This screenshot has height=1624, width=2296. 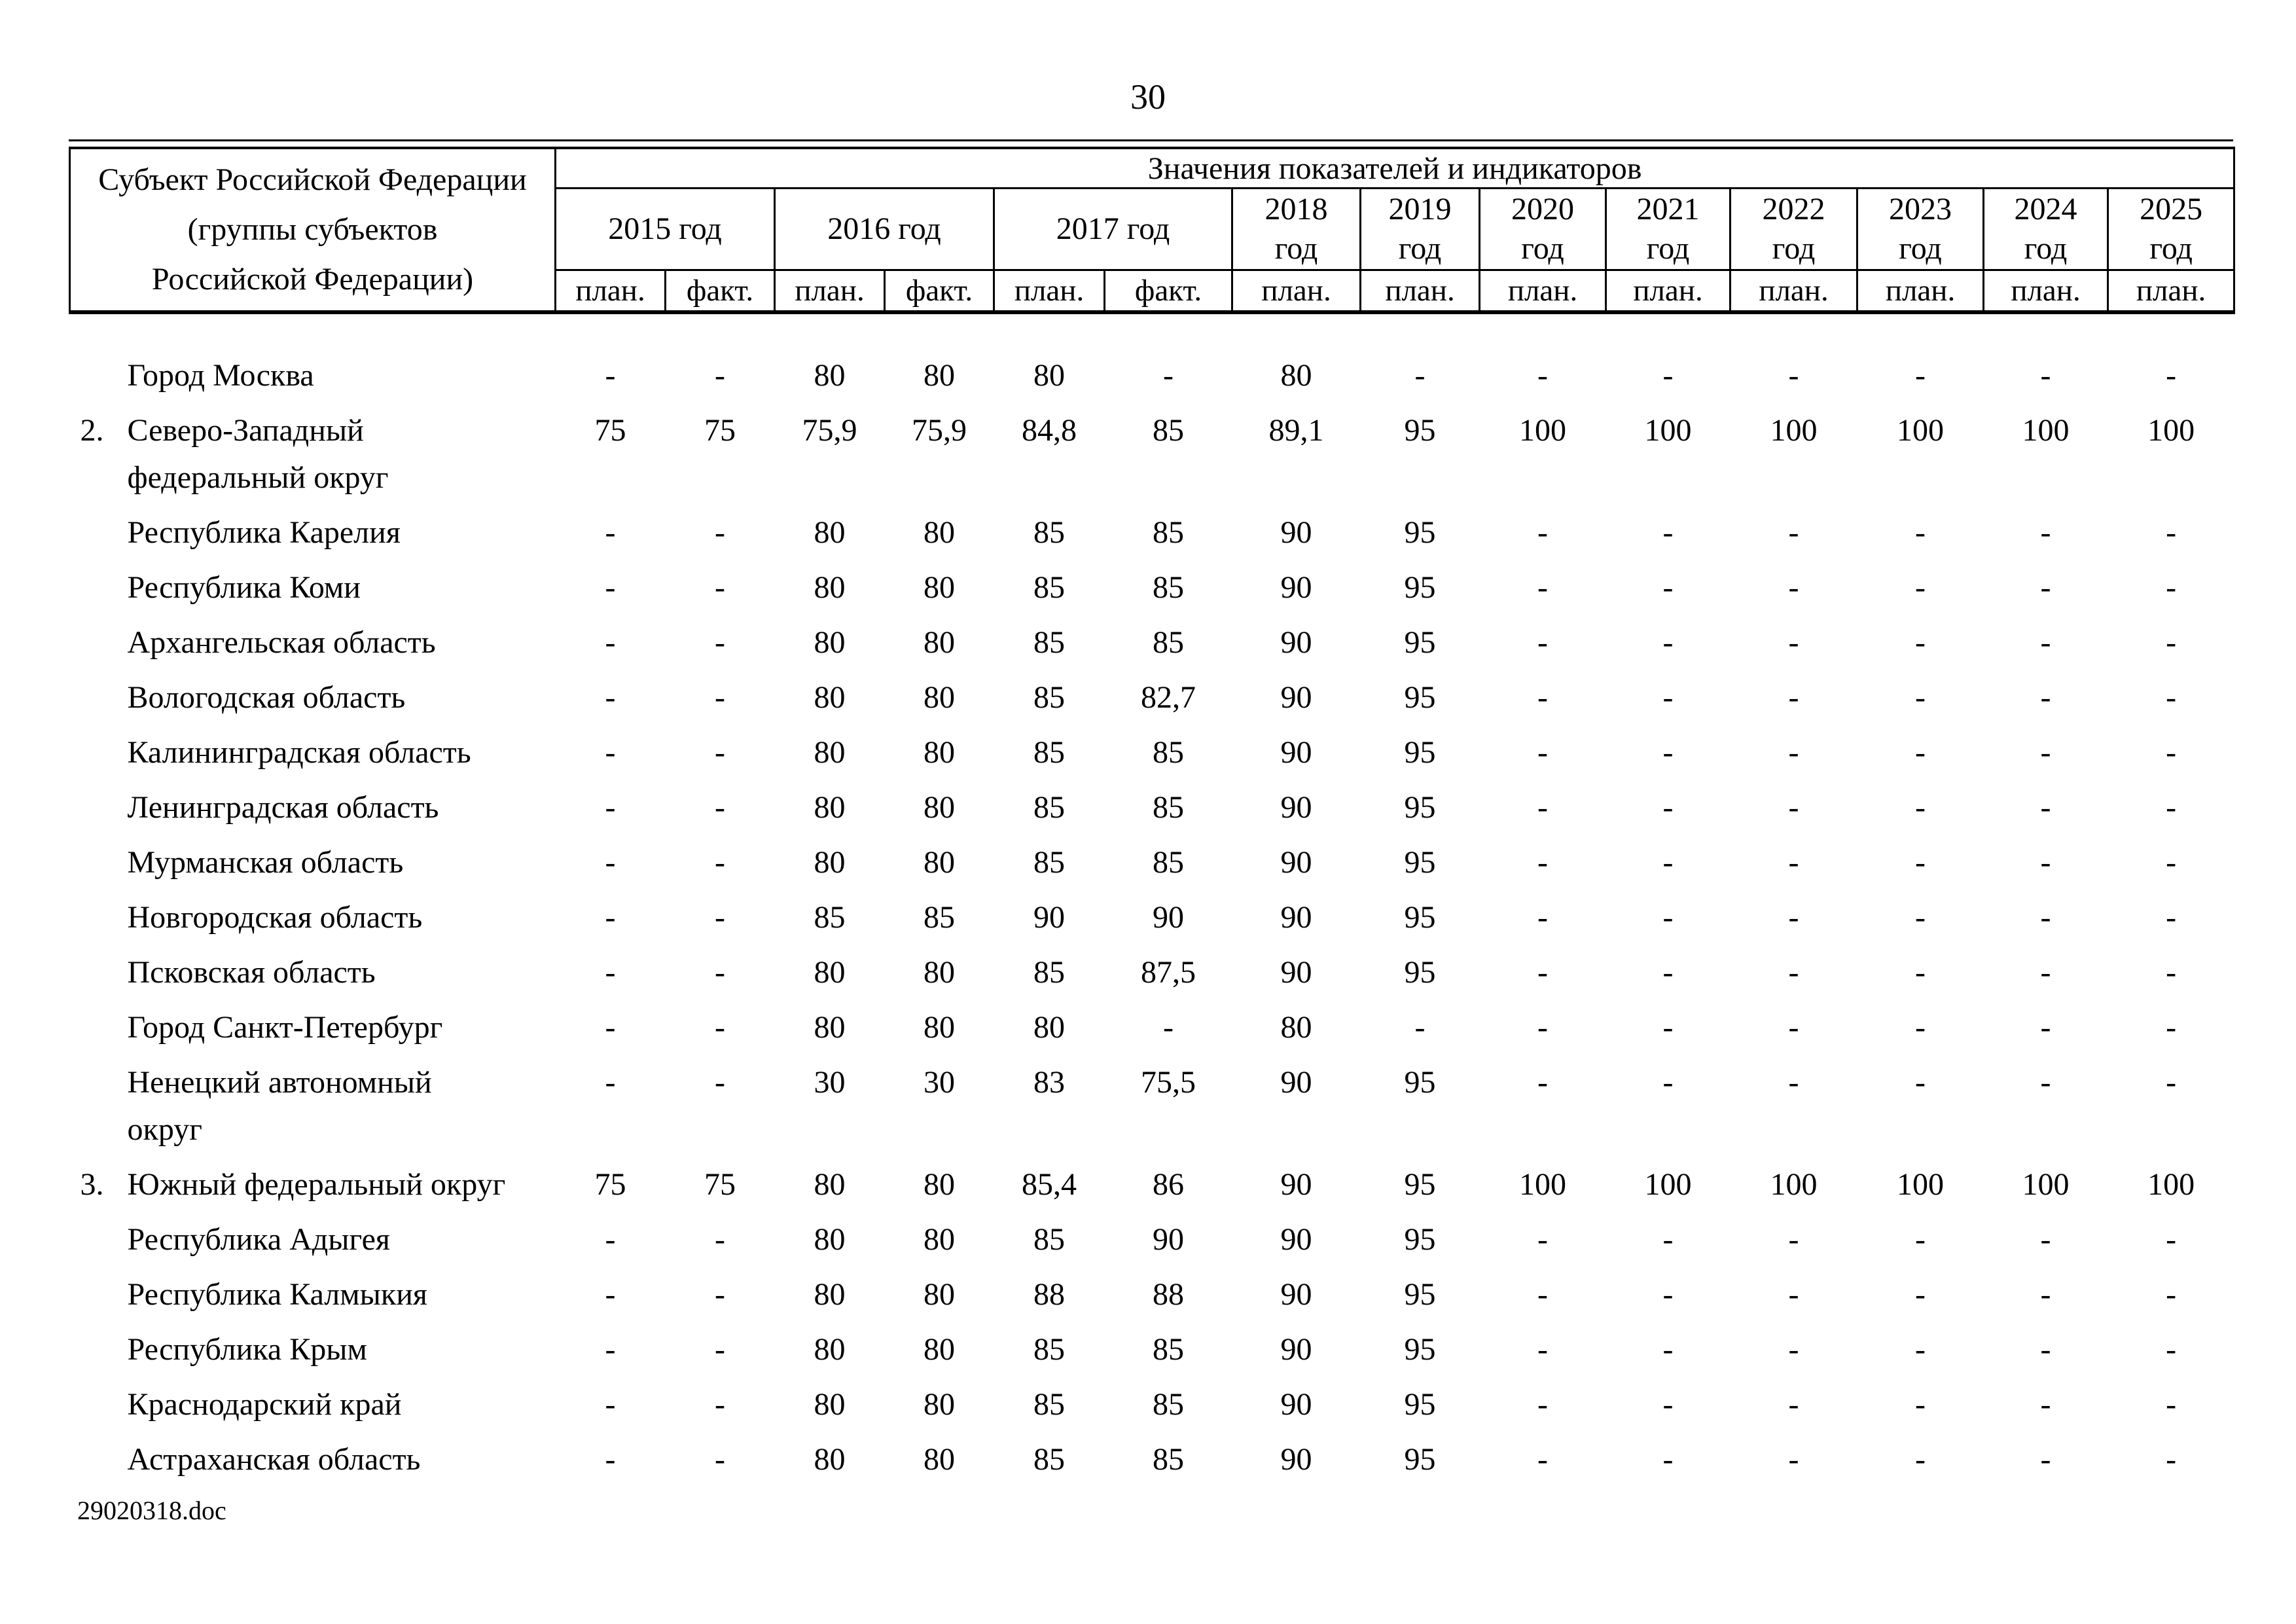 What do you see at coordinates (1169, 918) in the screenshot?
I see `value-cell-2017-fact: 90` at bounding box center [1169, 918].